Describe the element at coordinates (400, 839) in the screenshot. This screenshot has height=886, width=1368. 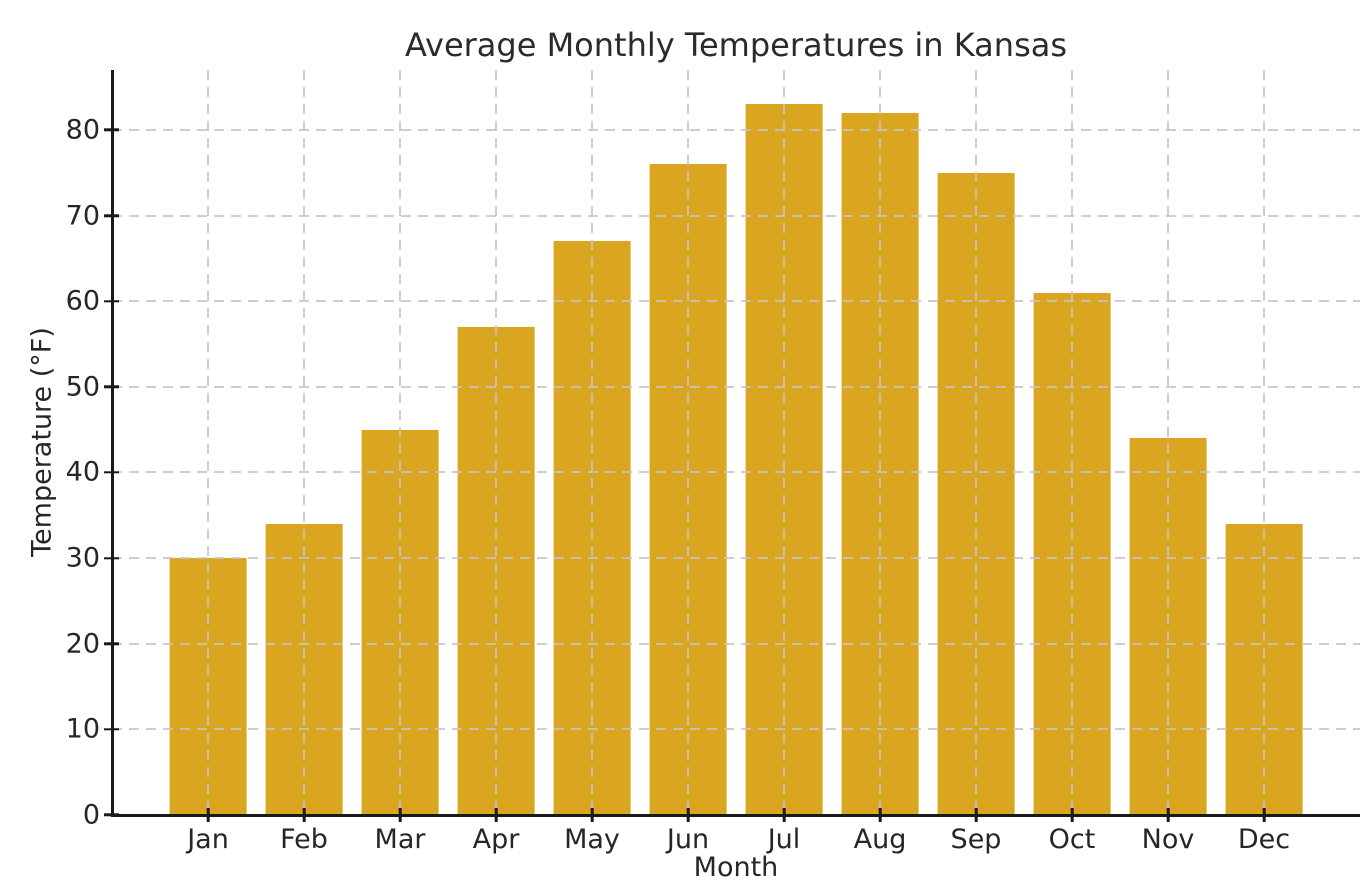
I see `x-tick-label-mar: Mar` at that location.